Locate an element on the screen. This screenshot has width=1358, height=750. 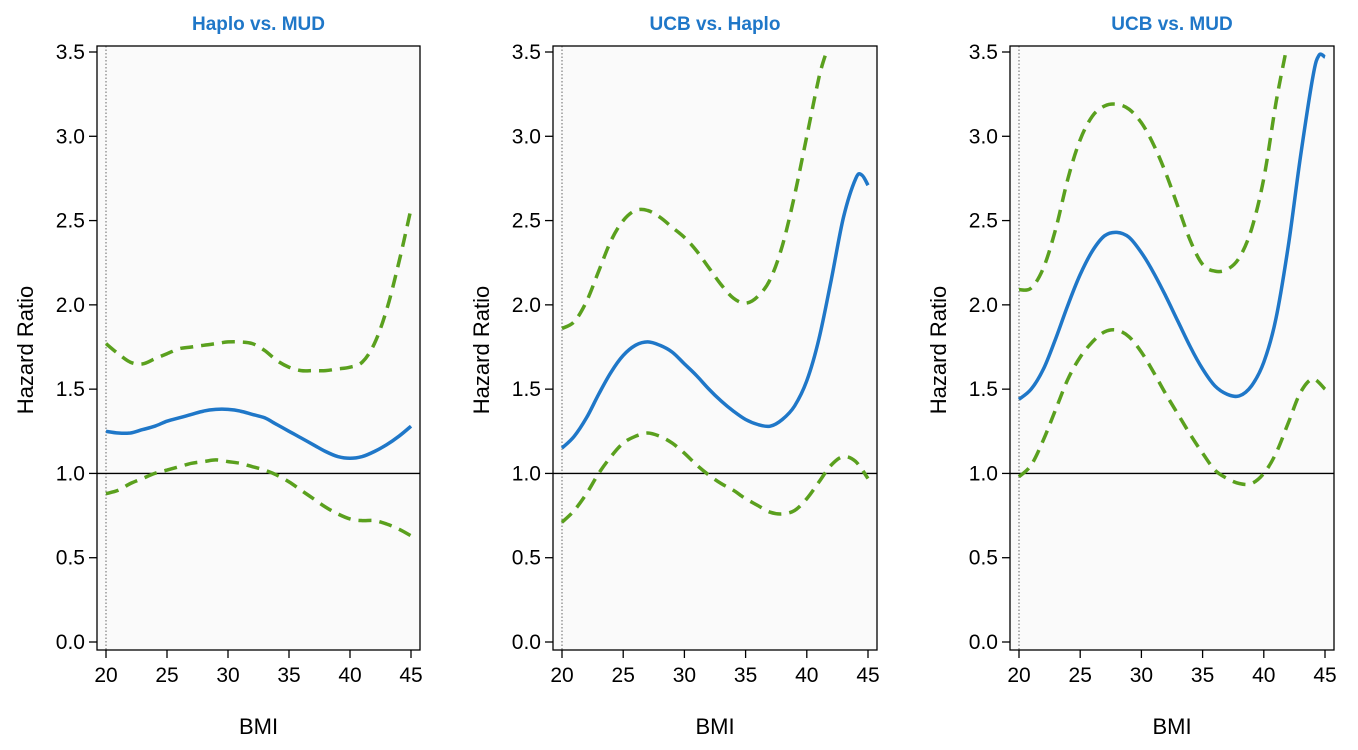
panel-title: UCB vs. Haplo is located at coordinates (715, 24).